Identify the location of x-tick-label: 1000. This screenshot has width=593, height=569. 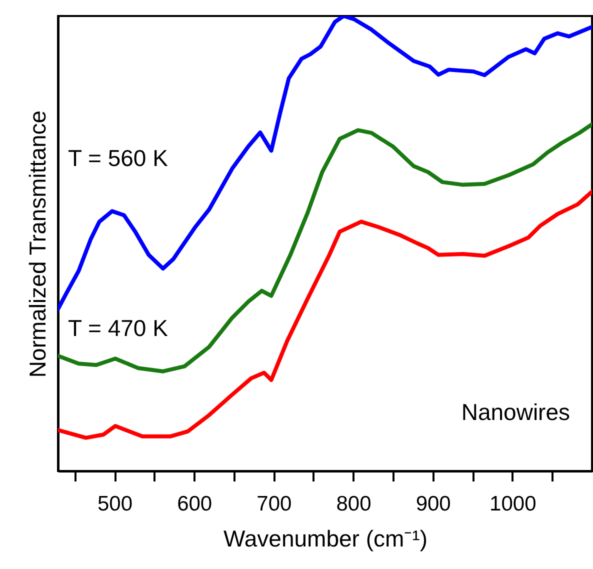
(513, 504).